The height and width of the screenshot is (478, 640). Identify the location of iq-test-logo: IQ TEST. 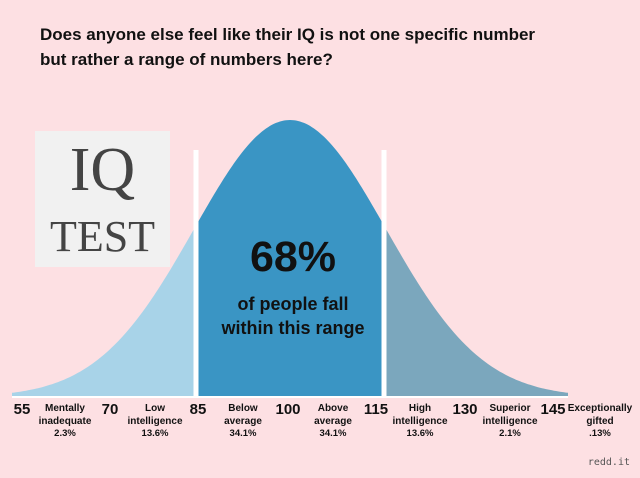
(102, 199).